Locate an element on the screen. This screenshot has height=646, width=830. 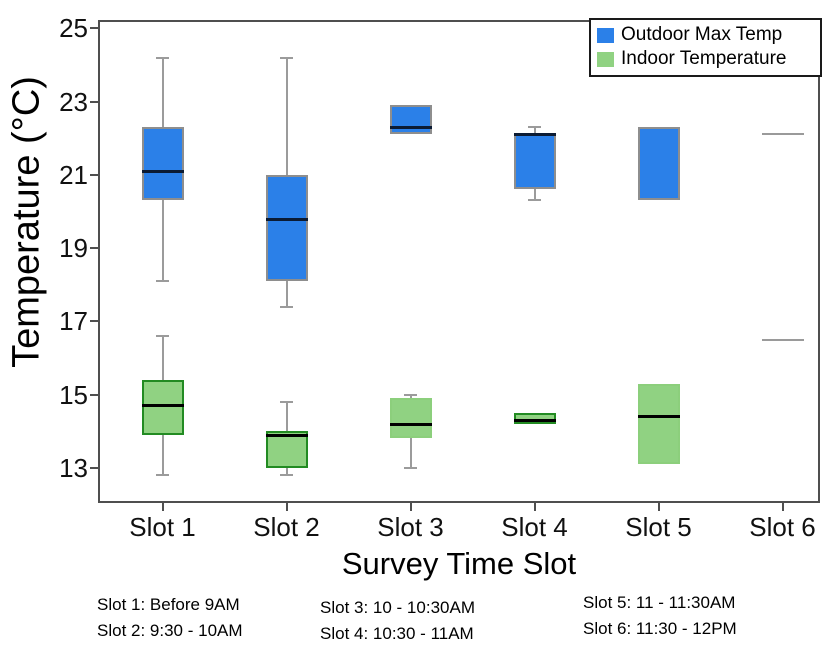
y-tick-label-23: 23 is located at coordinates (73, 101).